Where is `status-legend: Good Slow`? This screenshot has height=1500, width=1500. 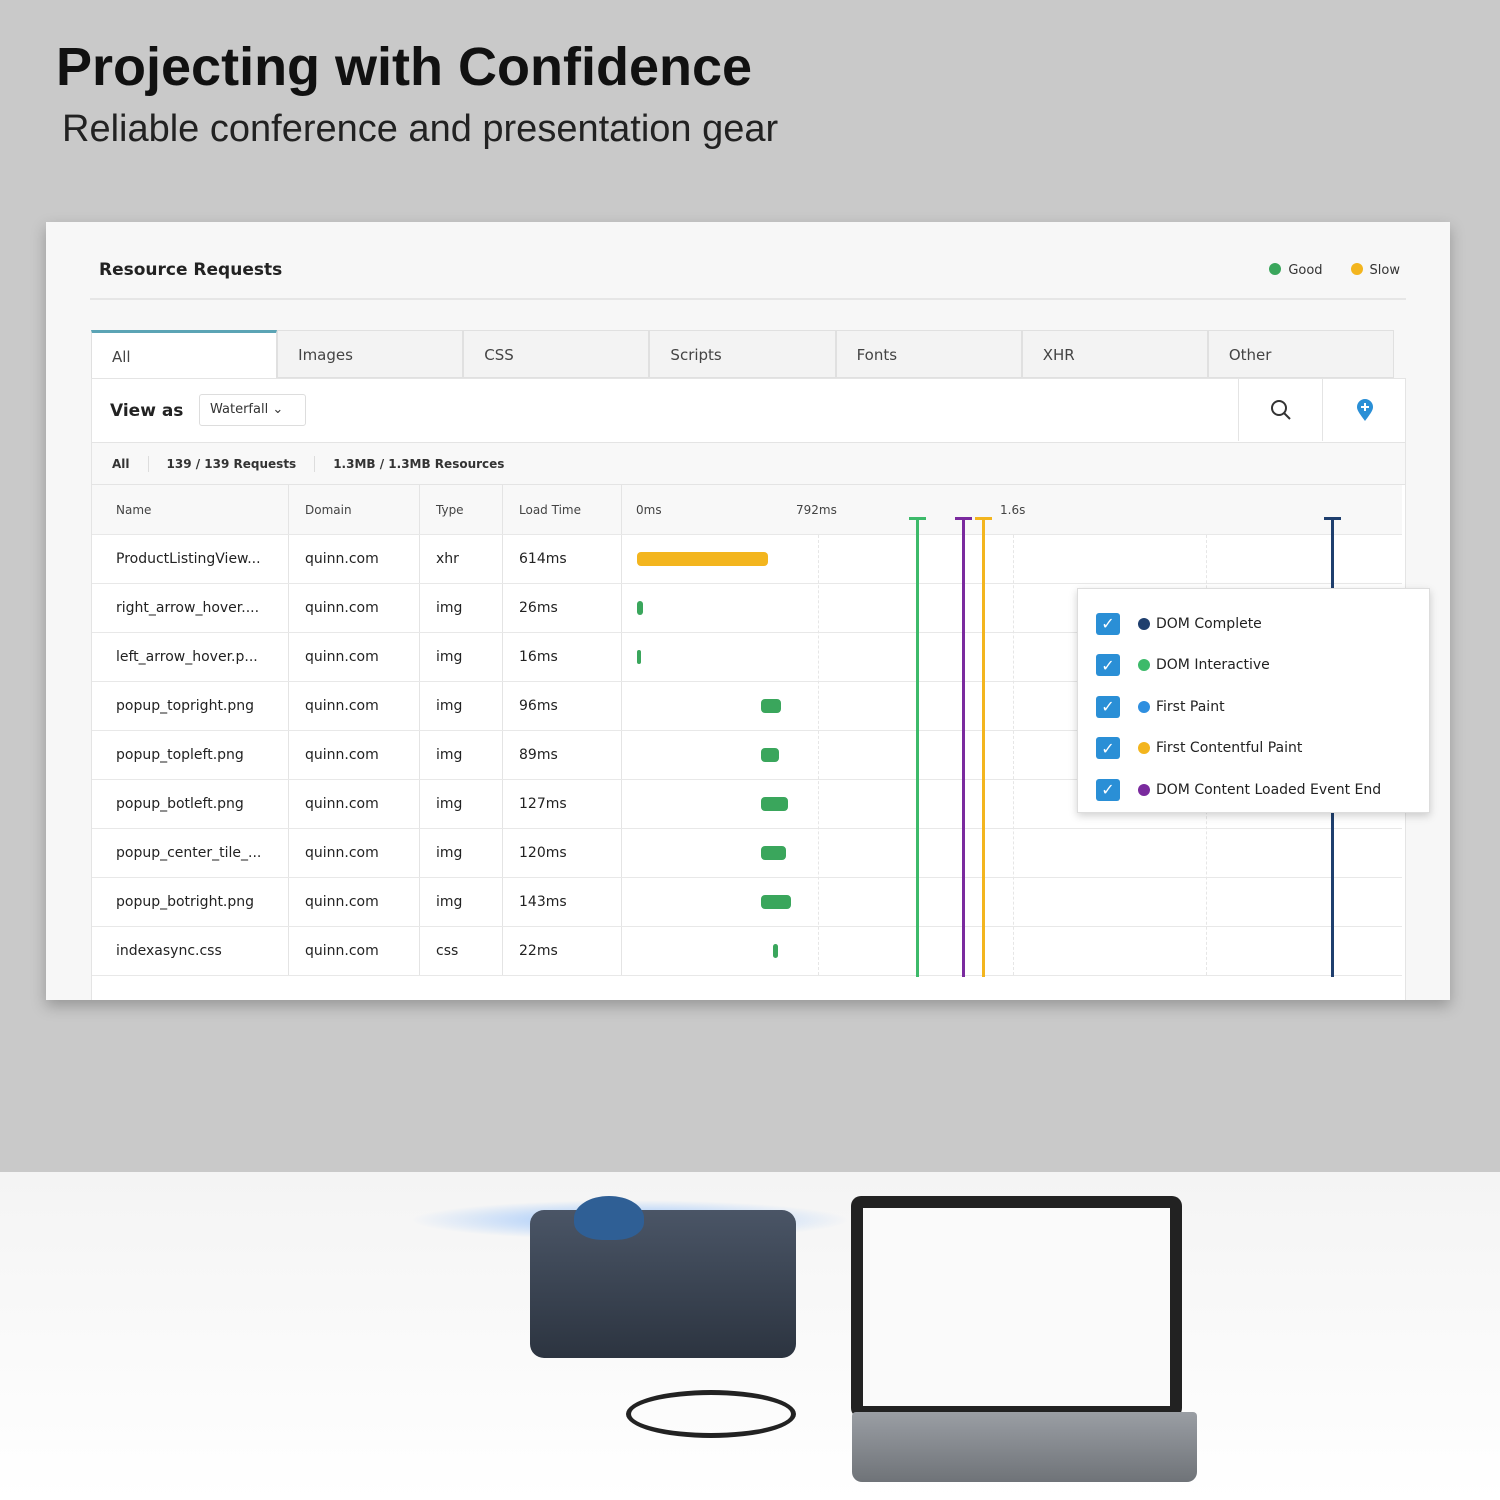 status-legend: Good Slow is located at coordinates (1334, 270).